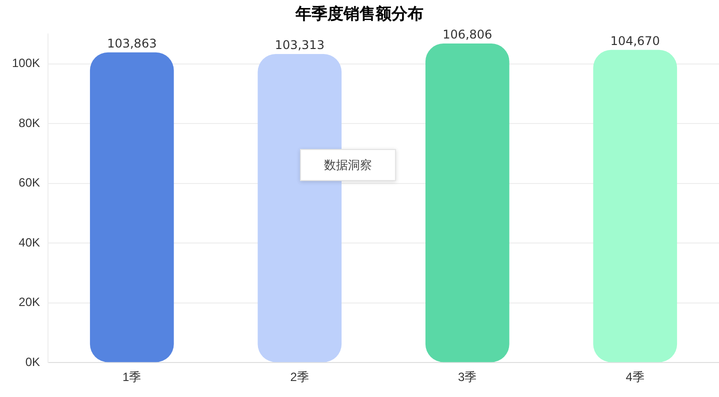 Image resolution: width=719 pixels, height=397 pixels. What do you see at coordinates (635, 377) in the screenshot?
I see `x-tick-label: 4季` at bounding box center [635, 377].